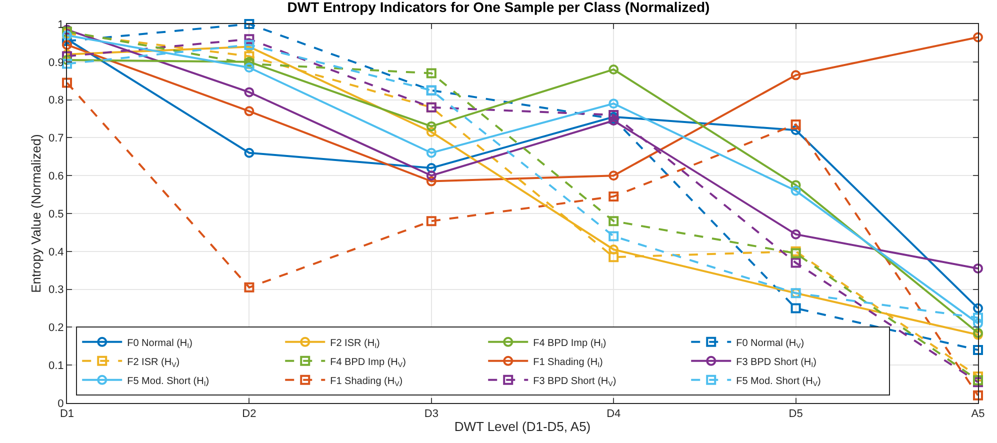  What do you see at coordinates (61, 24) in the screenshot?
I see `y-tick-label: 1` at bounding box center [61, 24].